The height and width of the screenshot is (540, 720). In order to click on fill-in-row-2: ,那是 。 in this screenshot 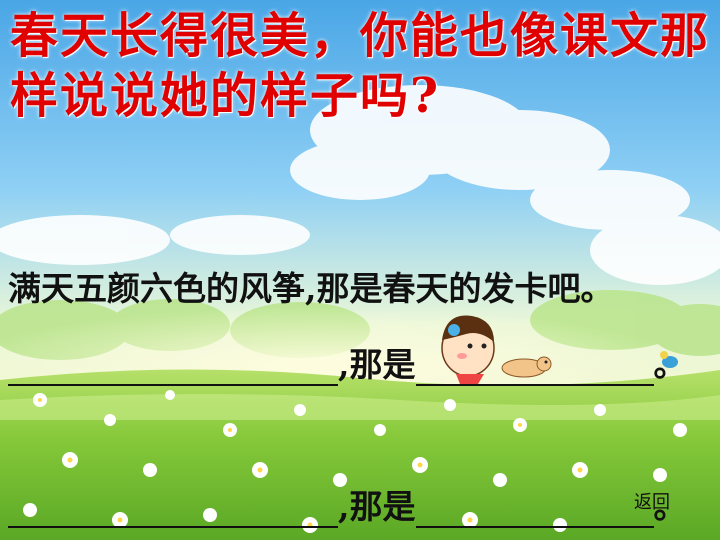, I will do `click(347, 504)`.